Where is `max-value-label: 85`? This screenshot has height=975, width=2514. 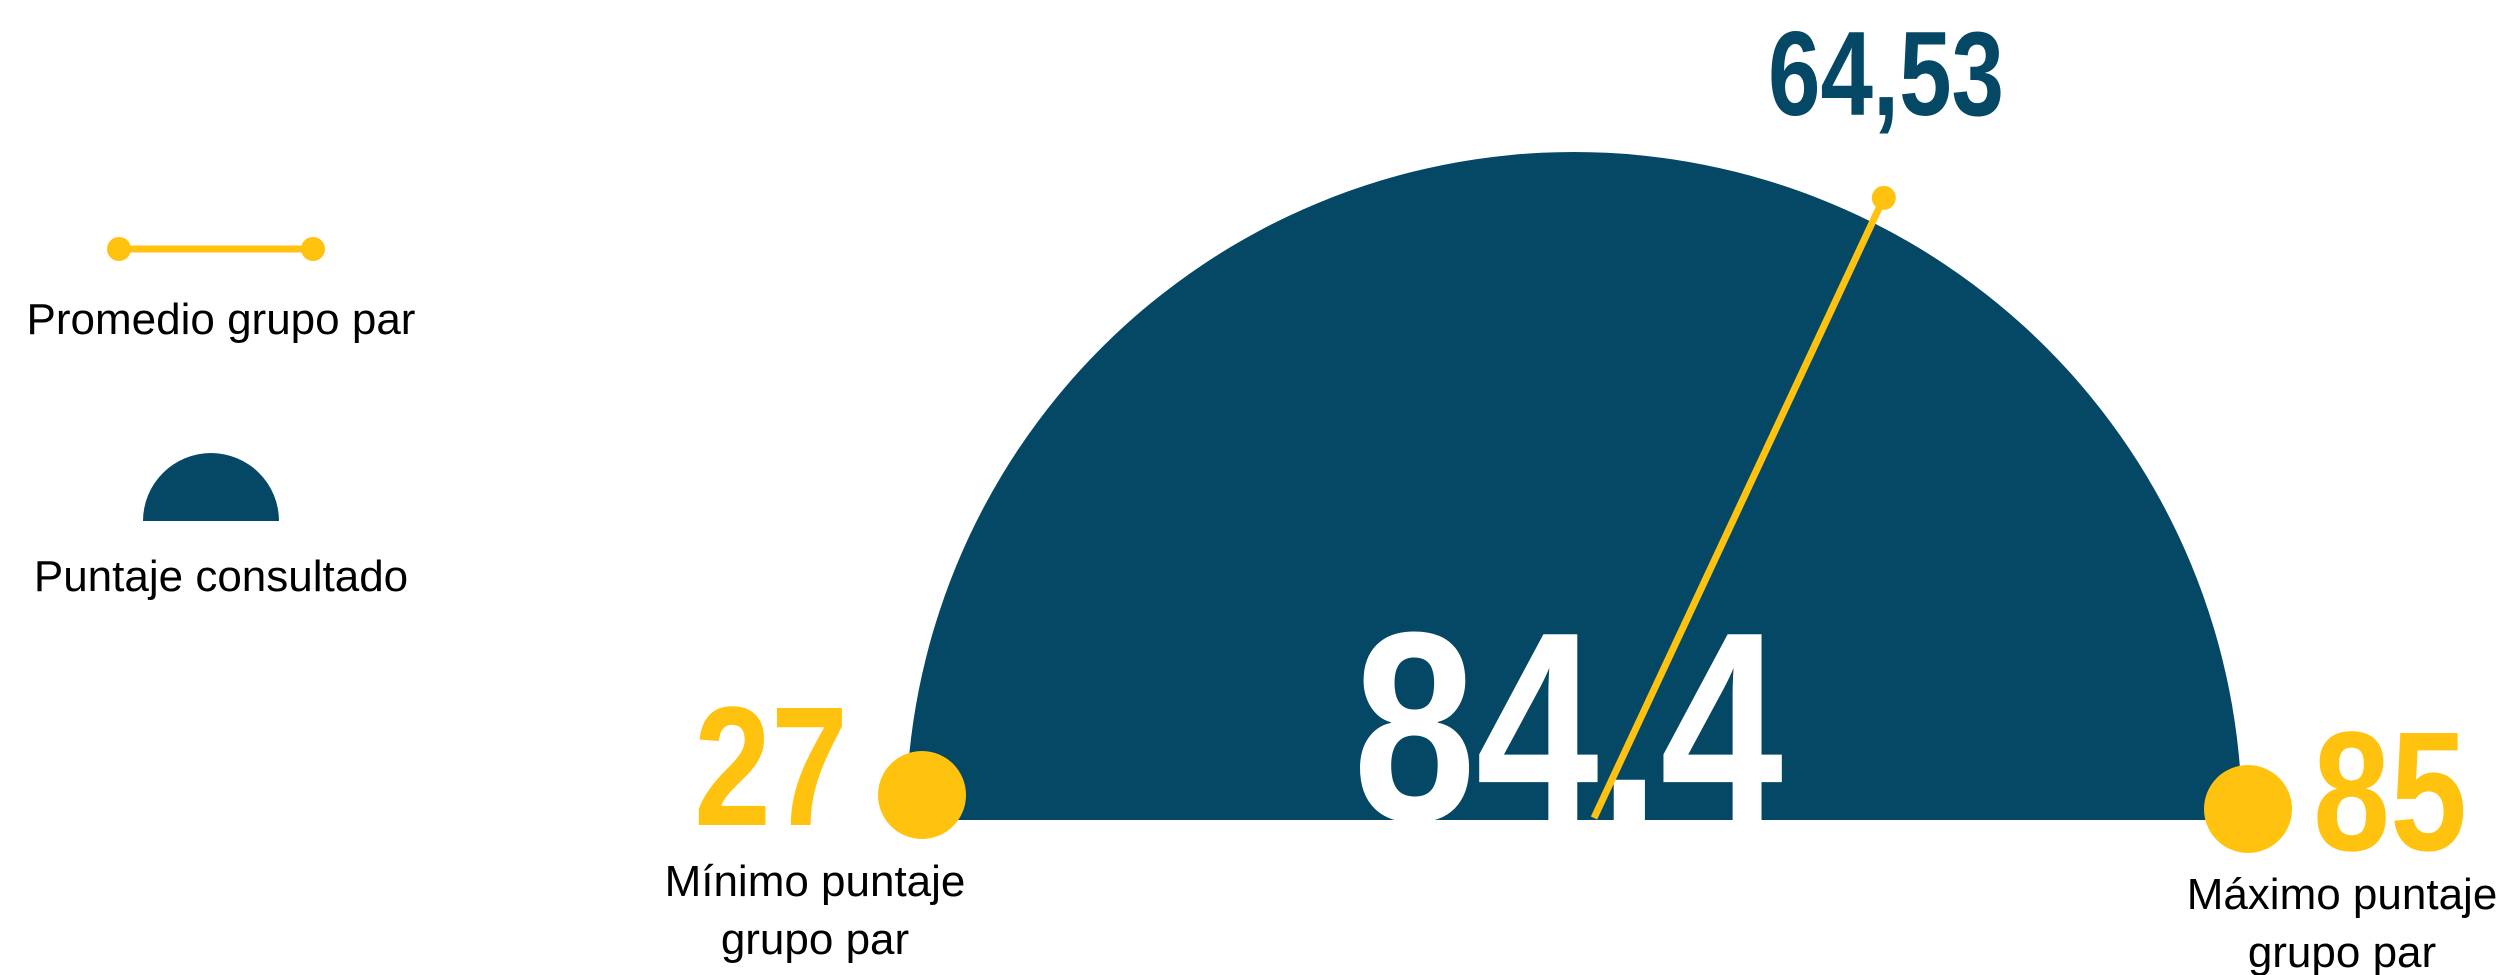
max-value-label: 85 is located at coordinates (2390, 792).